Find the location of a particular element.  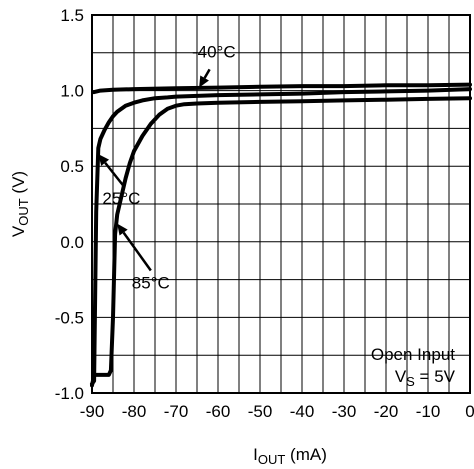

y-tick-label: -1.0 is located at coordinates (69, 393).